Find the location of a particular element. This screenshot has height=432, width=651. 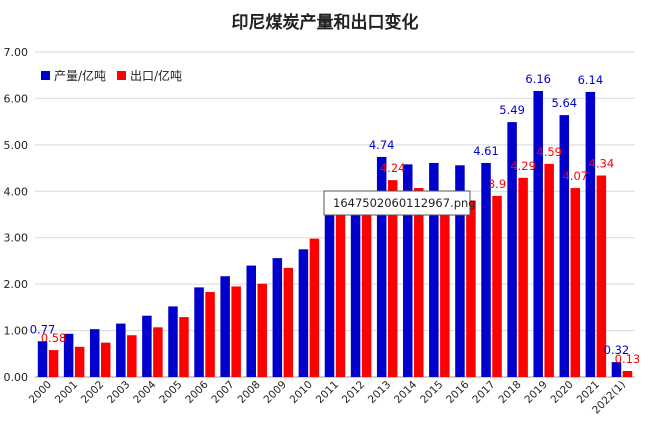

chart-title: 印尼煤炭产量和出口变化 is located at coordinates (325, 22).